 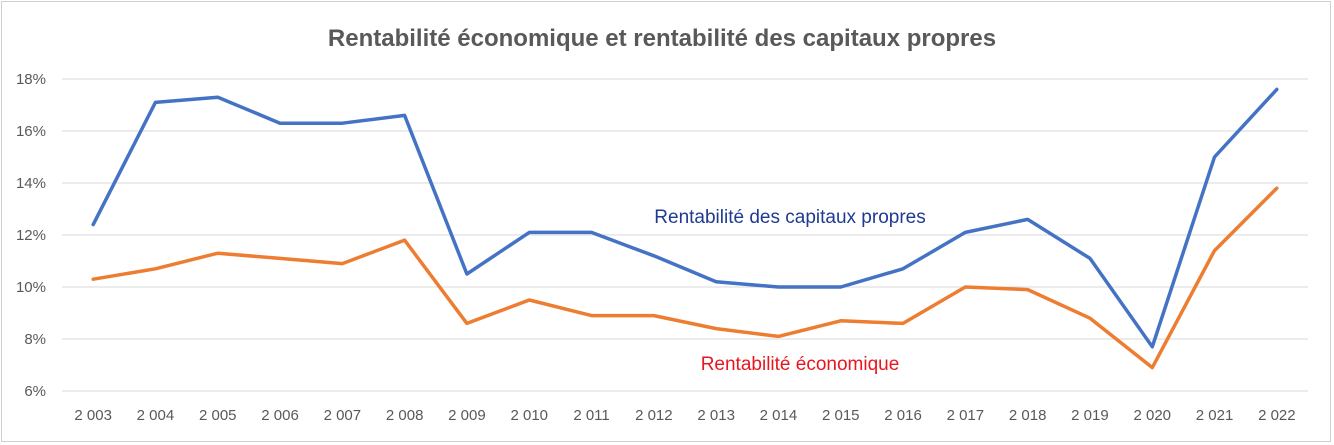 What do you see at coordinates (966, 415) in the screenshot?
I see `x-tick-label: 2 017` at bounding box center [966, 415].